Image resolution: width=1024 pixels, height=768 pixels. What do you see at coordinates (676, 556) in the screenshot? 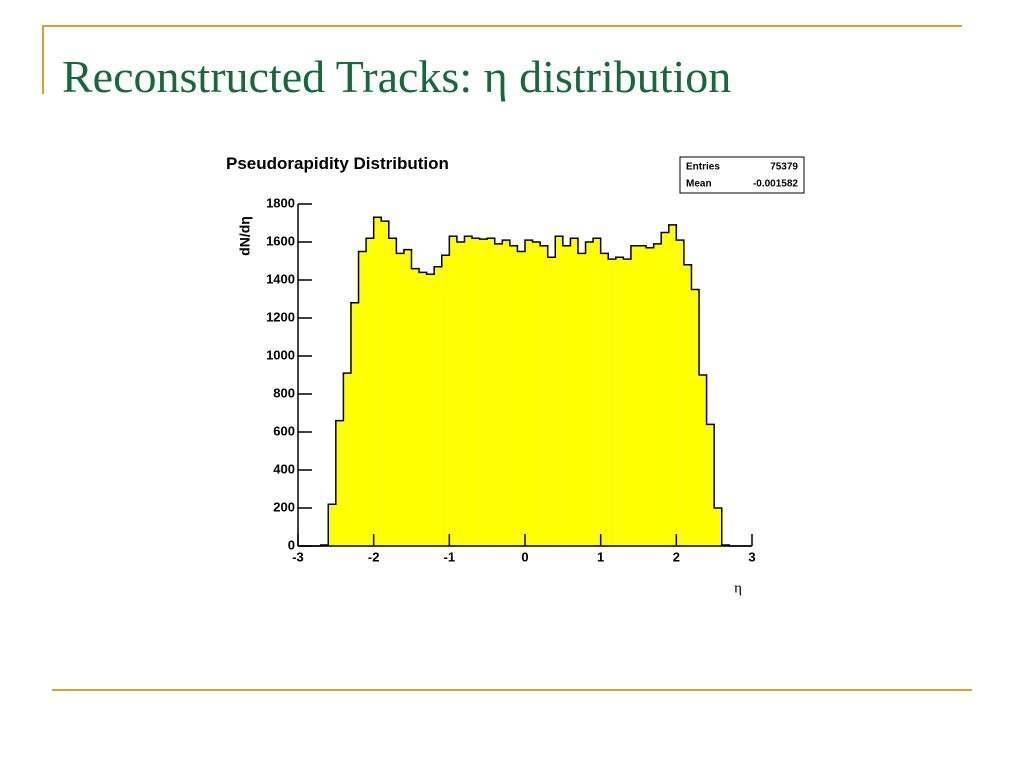
I see `x-tick-label: 2` at bounding box center [676, 556].